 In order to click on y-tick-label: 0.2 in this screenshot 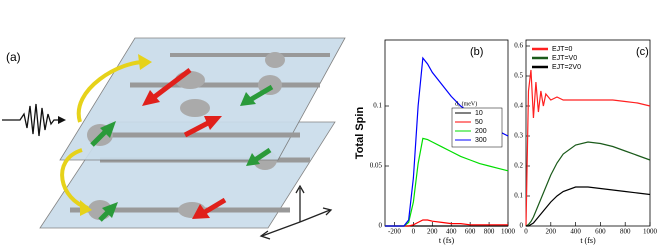, I will do `click(518, 166)`.